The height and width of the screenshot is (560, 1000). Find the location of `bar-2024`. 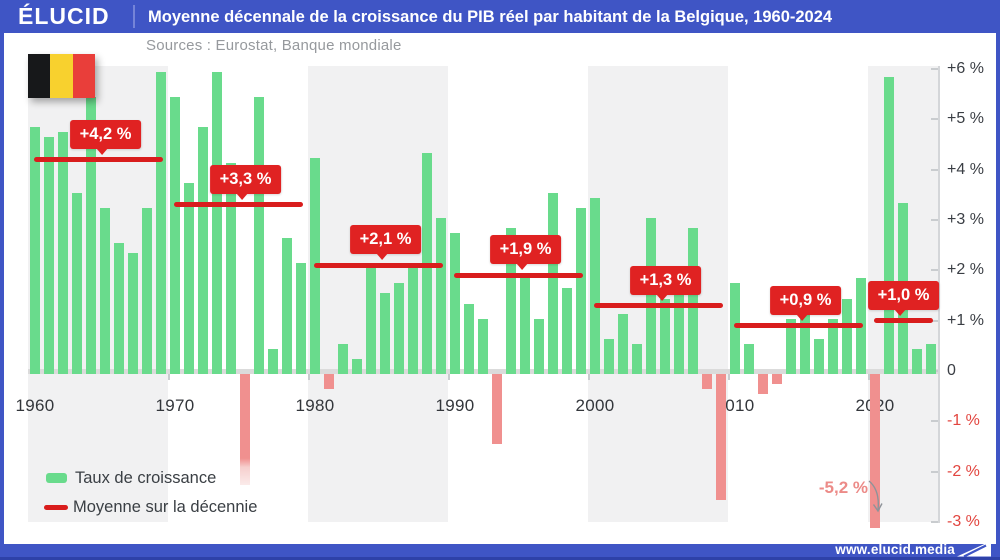

bar-2024 is located at coordinates (931, 358).